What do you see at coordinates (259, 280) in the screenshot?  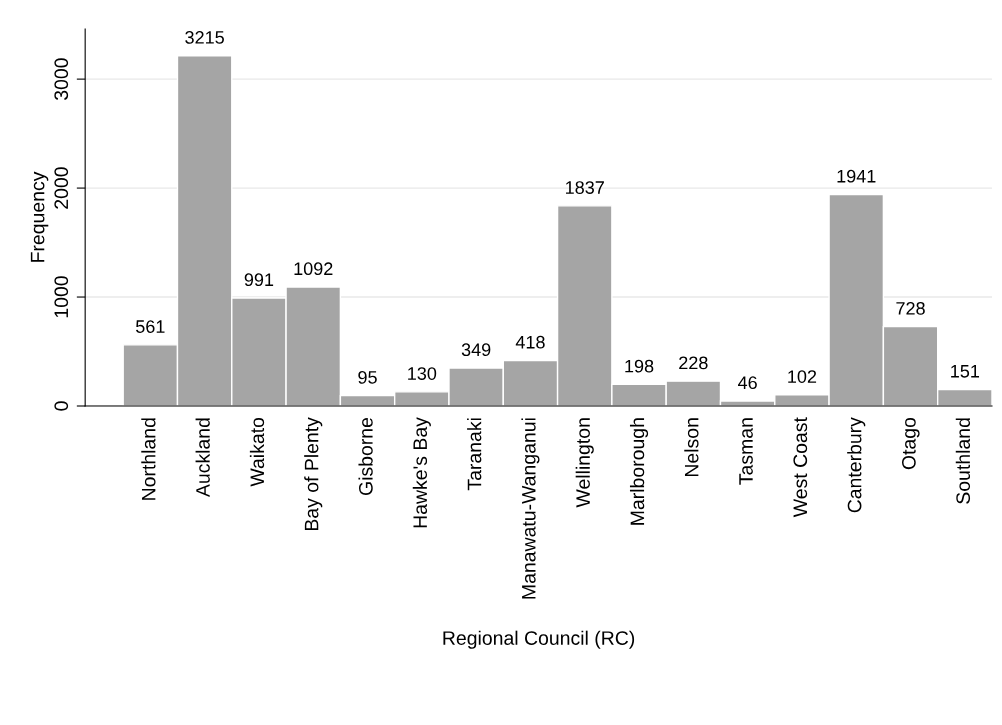 I see `data-label: 991` at bounding box center [259, 280].